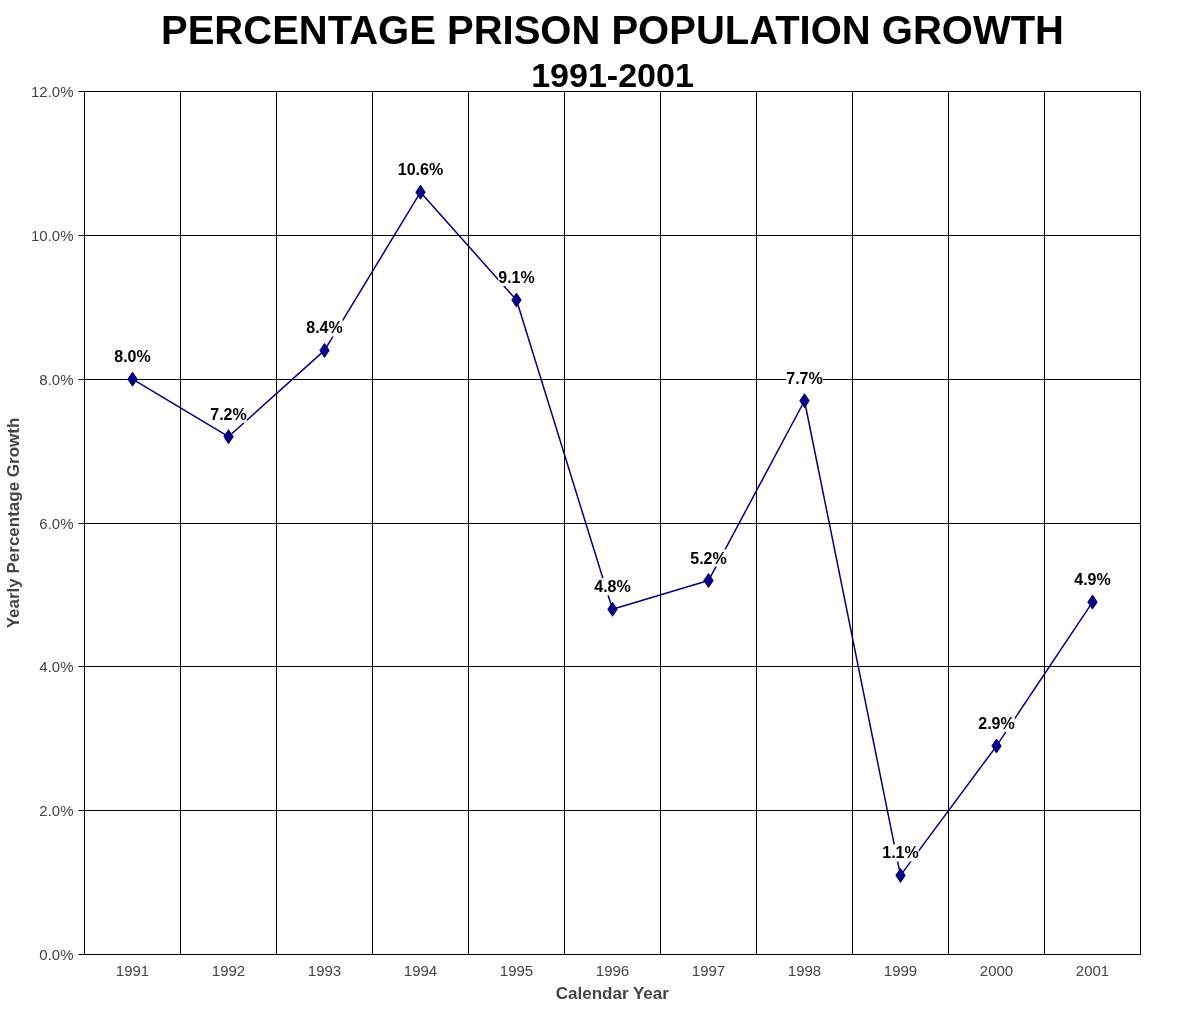 The height and width of the screenshot is (1019, 1193). What do you see at coordinates (613, 29) in the screenshot?
I see `chart-title: PERCENTAGE PRISON POPULATION GROWTH` at bounding box center [613, 29].